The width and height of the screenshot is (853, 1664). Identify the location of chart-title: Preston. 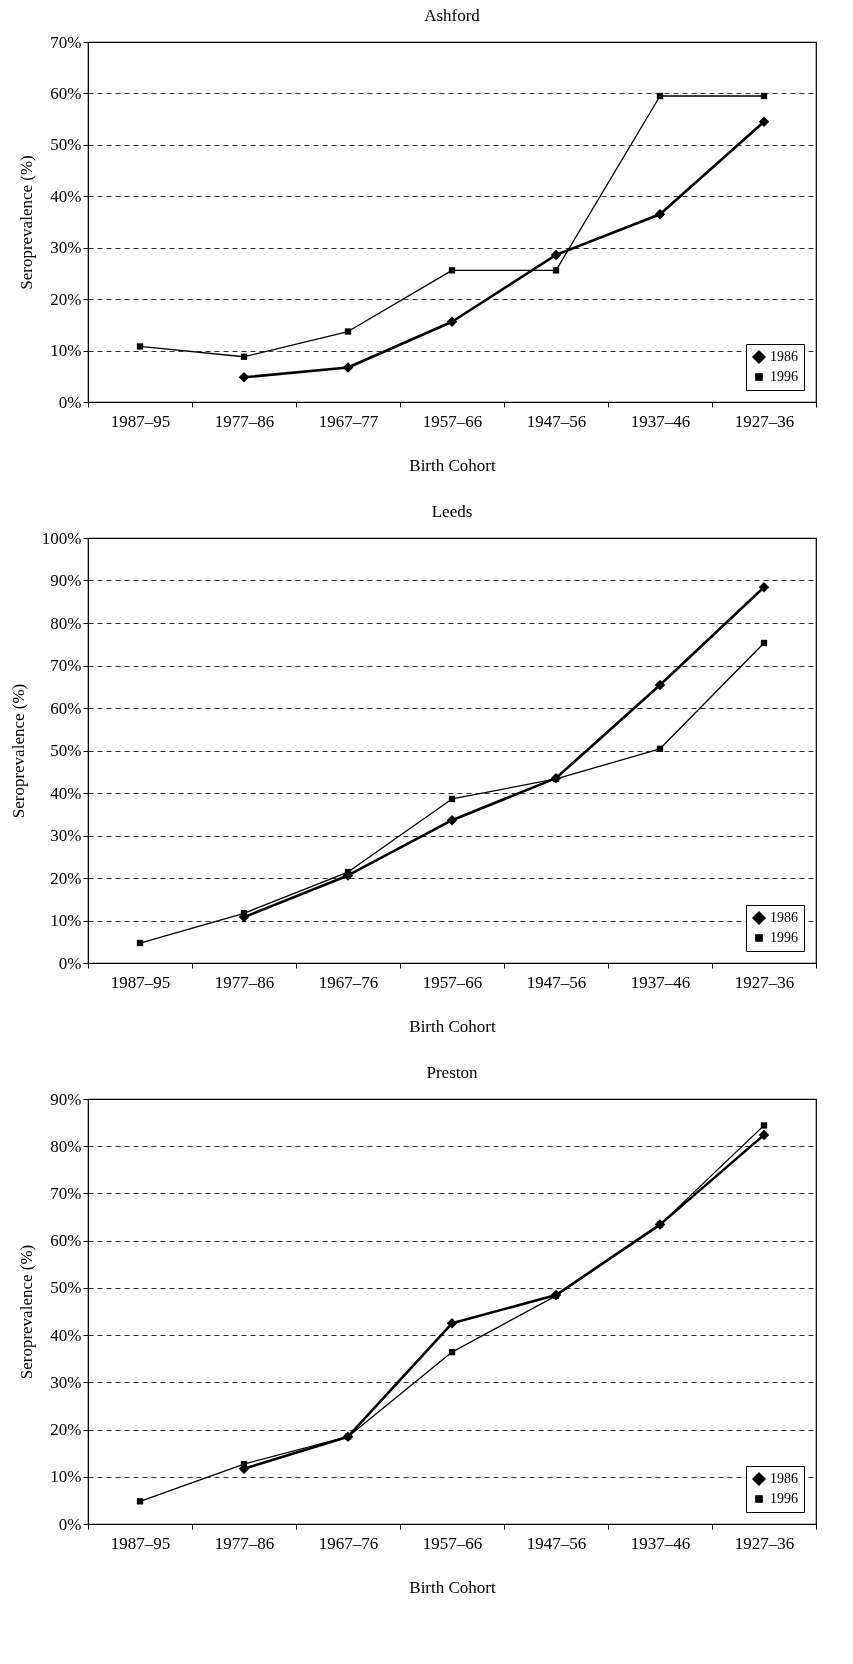
(452, 1072).